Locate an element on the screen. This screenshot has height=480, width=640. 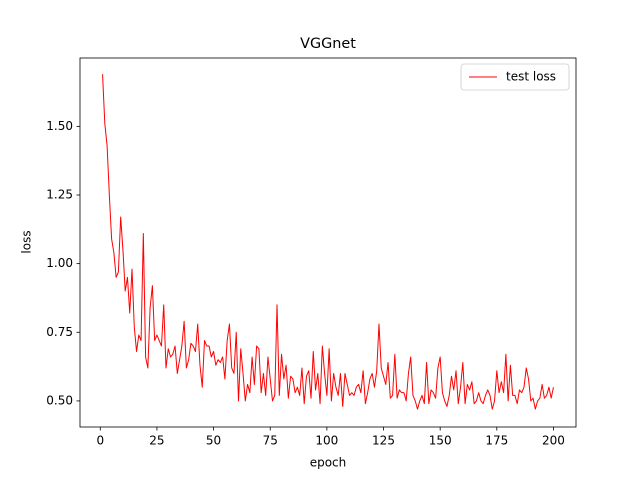
x-tick-label: 125 is located at coordinates (383, 441).